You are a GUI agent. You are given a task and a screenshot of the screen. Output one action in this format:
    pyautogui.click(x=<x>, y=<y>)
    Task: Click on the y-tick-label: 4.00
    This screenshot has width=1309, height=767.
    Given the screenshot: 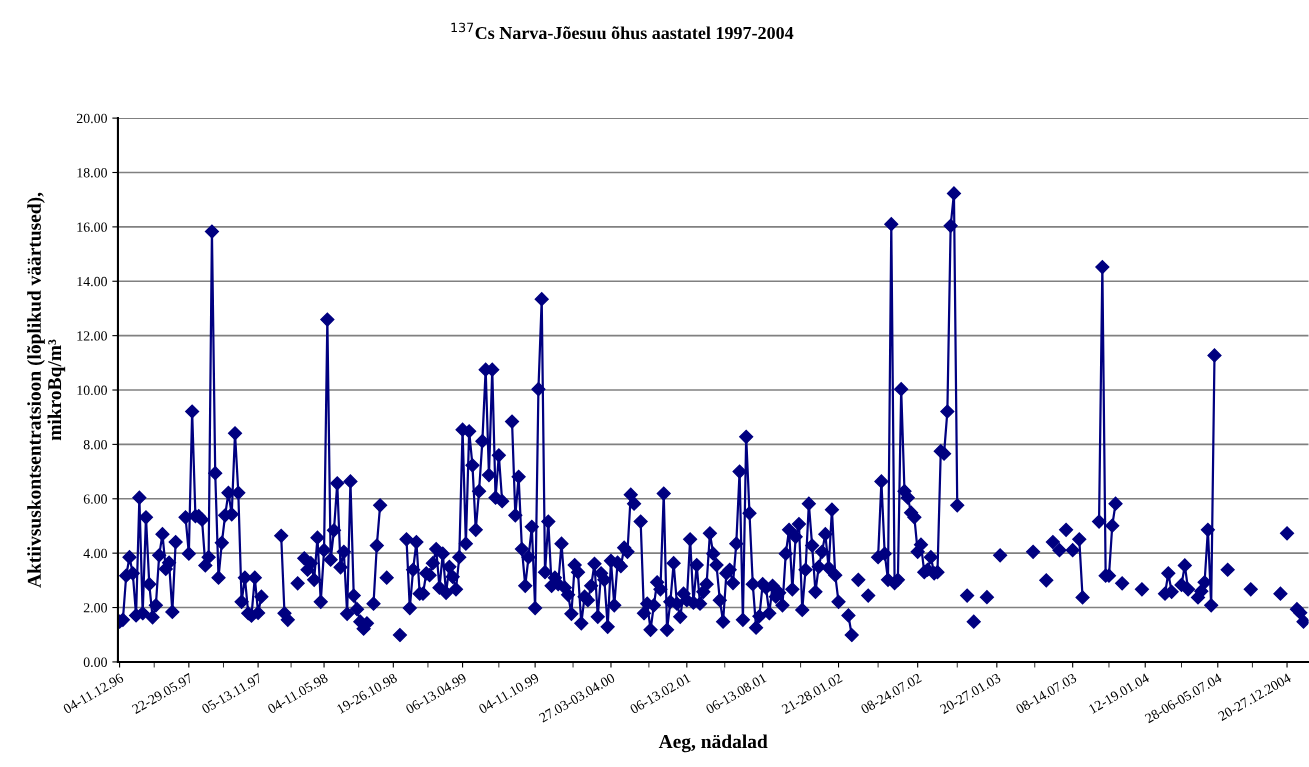 What is the action you would take?
    pyautogui.click(x=95, y=553)
    